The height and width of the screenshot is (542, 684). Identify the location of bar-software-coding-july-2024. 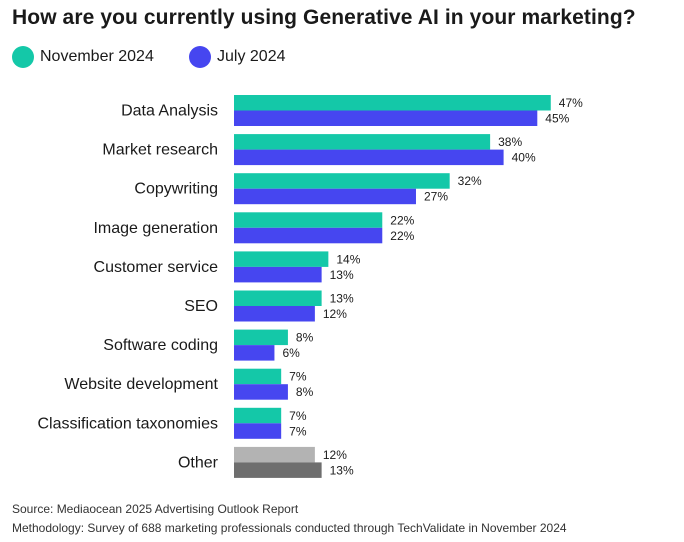
(254, 353).